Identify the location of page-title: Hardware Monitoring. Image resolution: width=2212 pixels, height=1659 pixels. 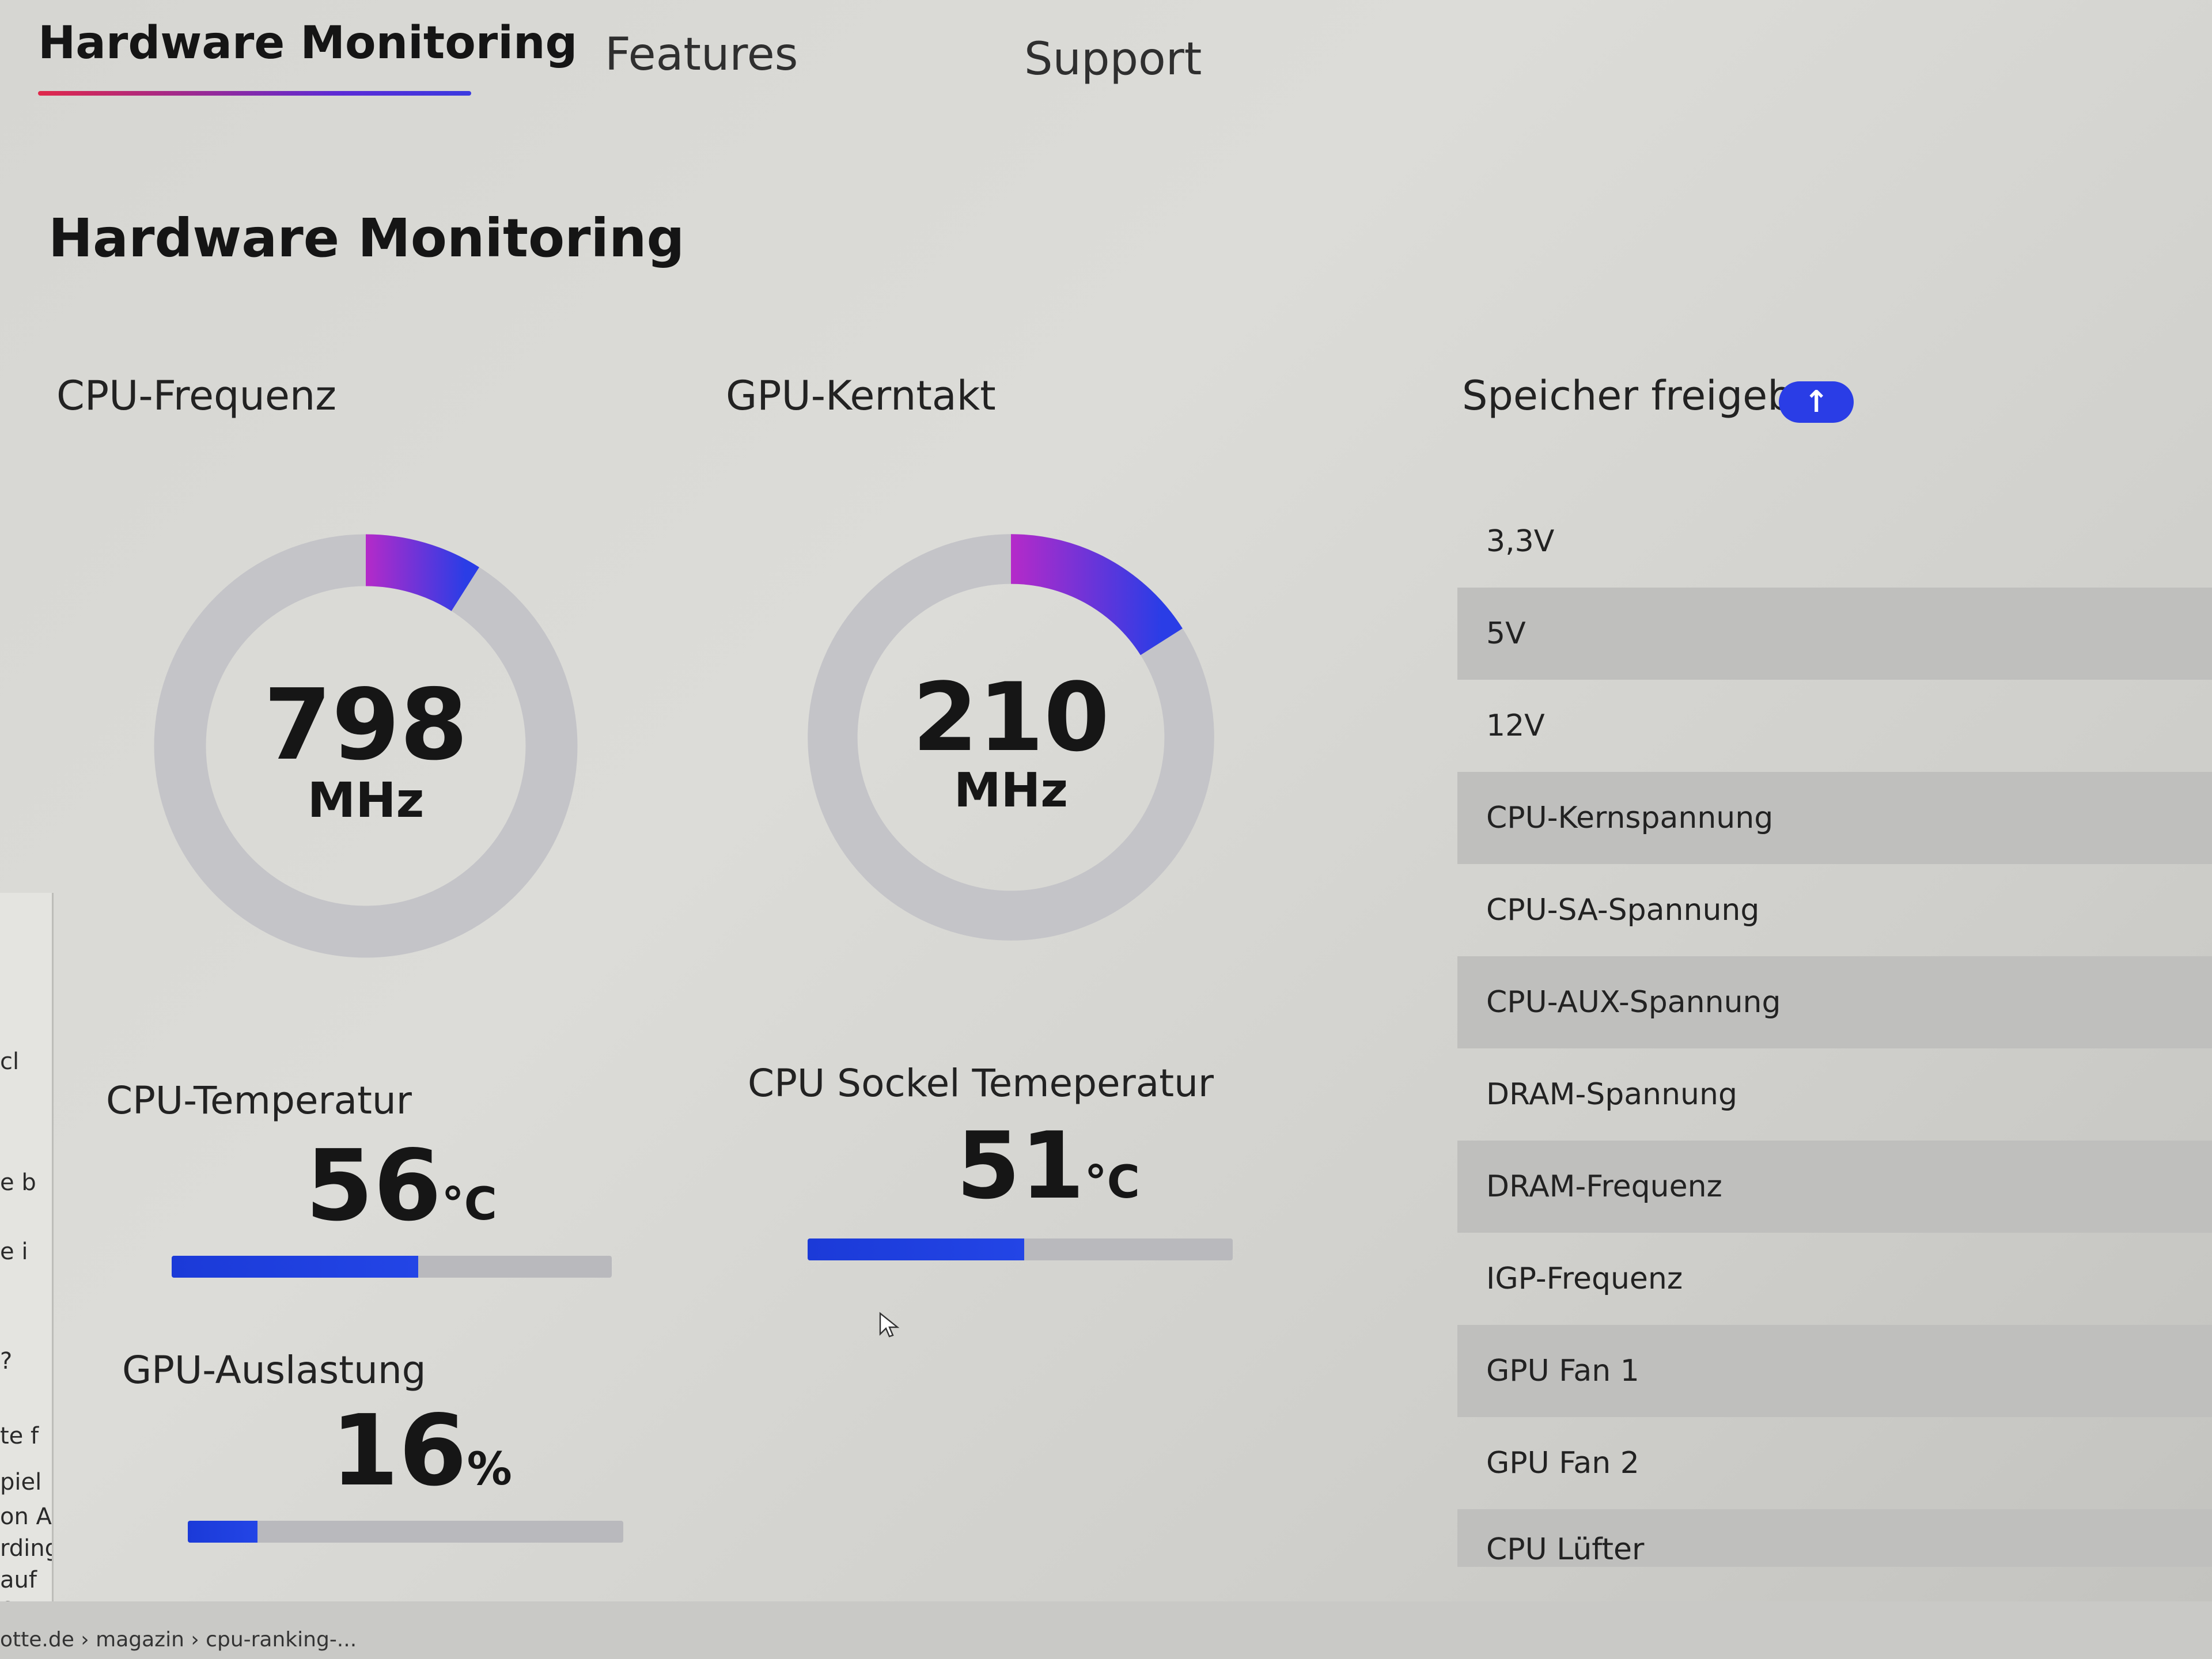
(366, 238).